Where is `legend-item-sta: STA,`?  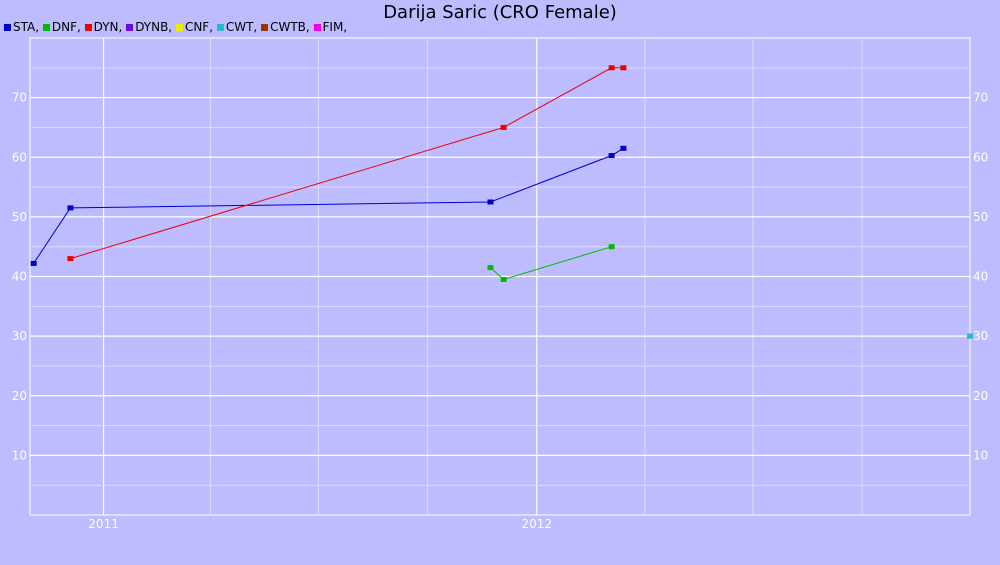
legend-item-sta: STA, is located at coordinates (21, 27).